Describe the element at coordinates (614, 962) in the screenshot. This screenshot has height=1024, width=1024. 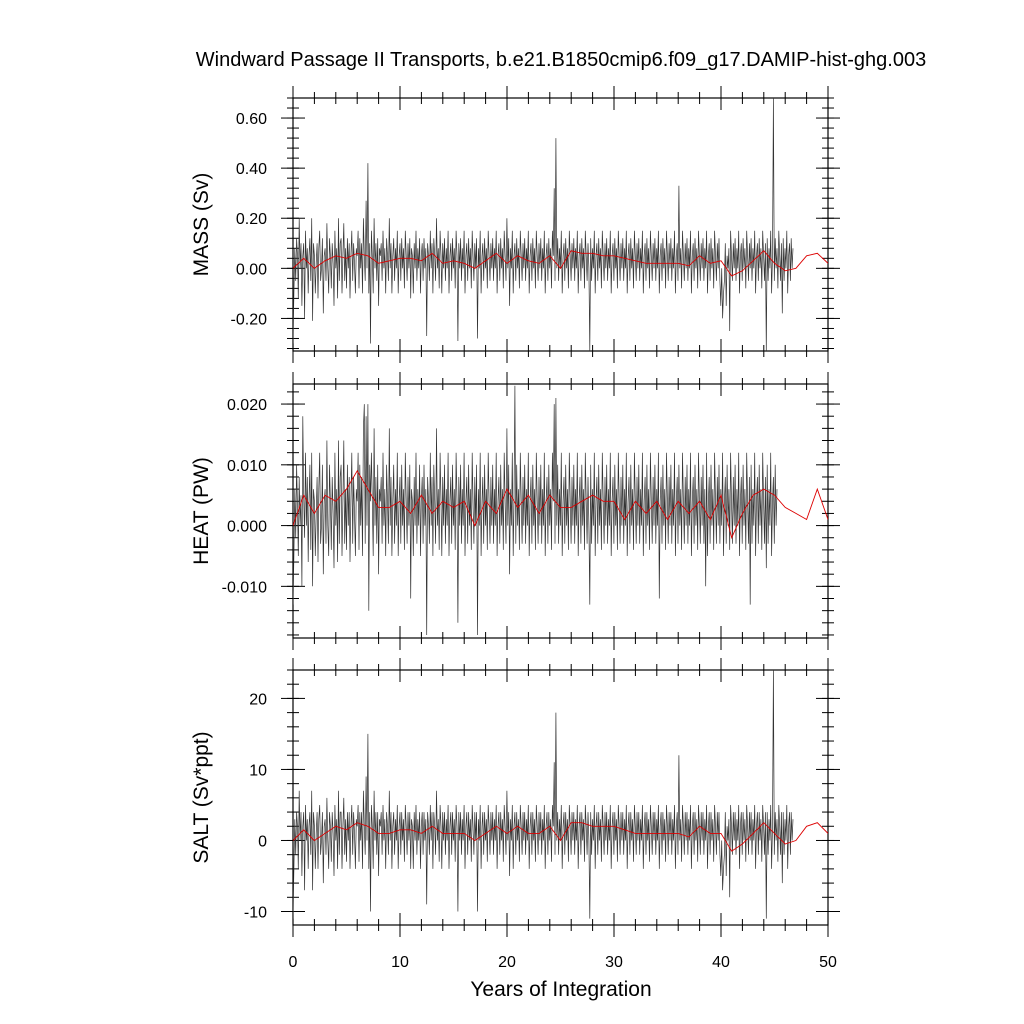
I see `salt-x-tick-label: 30` at that location.